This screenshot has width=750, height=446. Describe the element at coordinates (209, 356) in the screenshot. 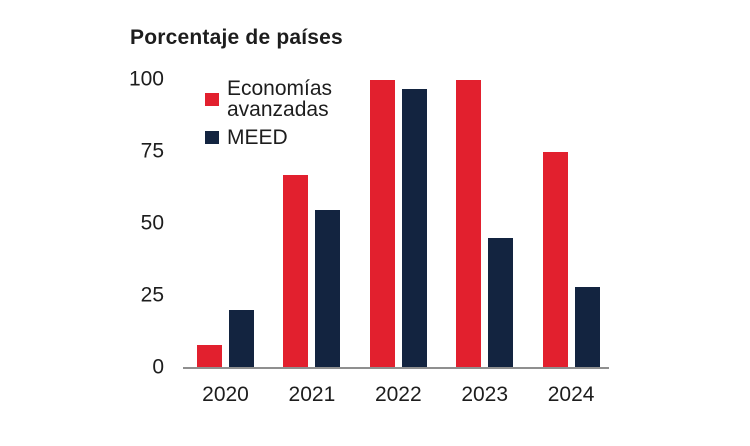

I see `bar-economias-avanzadas-2020` at that location.